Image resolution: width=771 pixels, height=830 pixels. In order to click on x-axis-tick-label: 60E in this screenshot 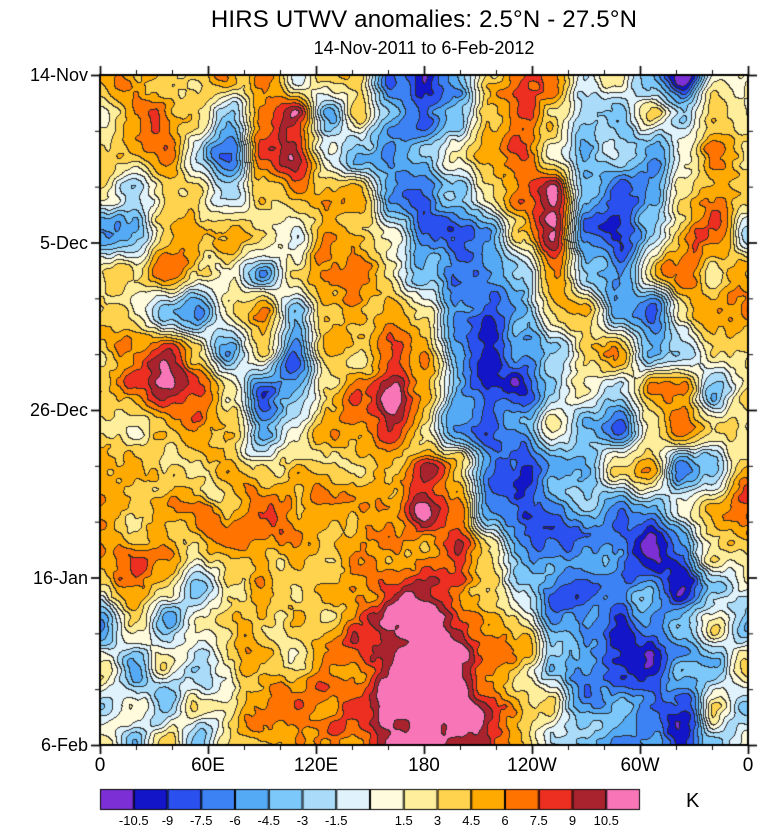, I will do `click(208, 765)`.